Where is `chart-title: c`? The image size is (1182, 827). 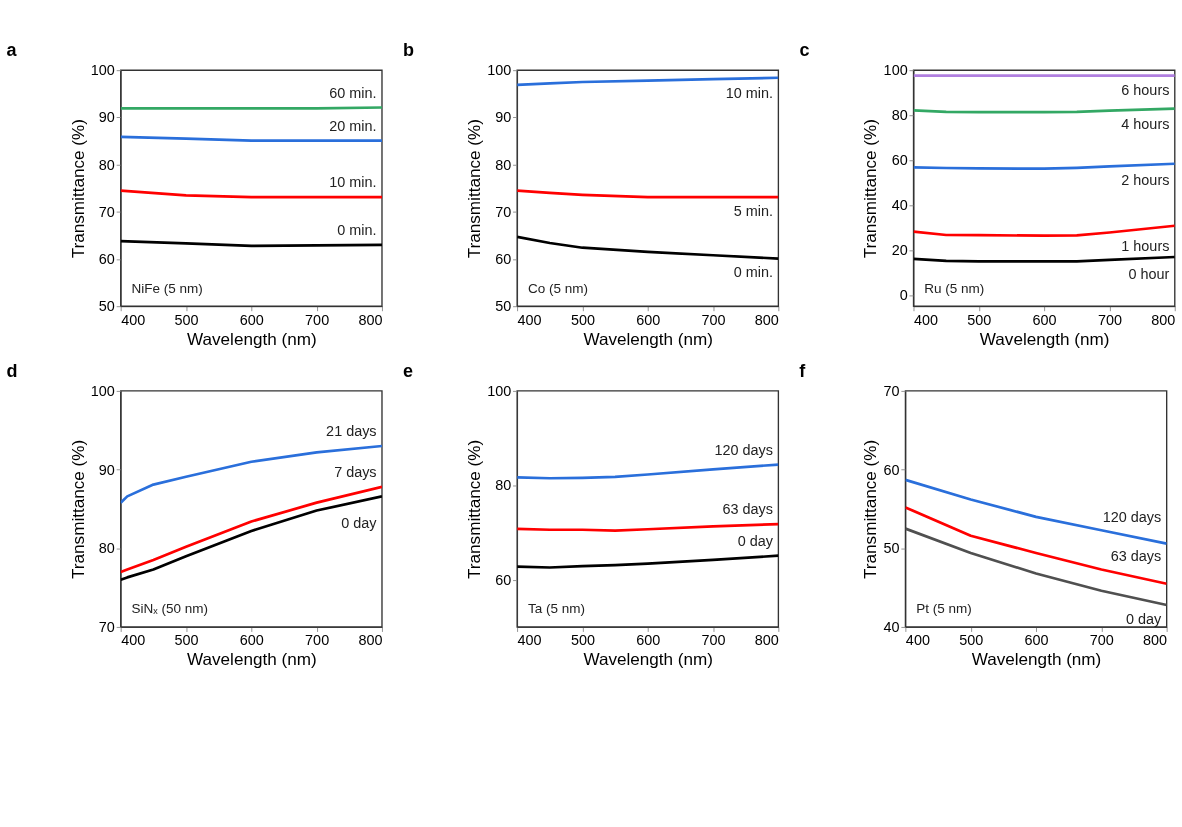
chart-title: c is located at coordinates (804, 49).